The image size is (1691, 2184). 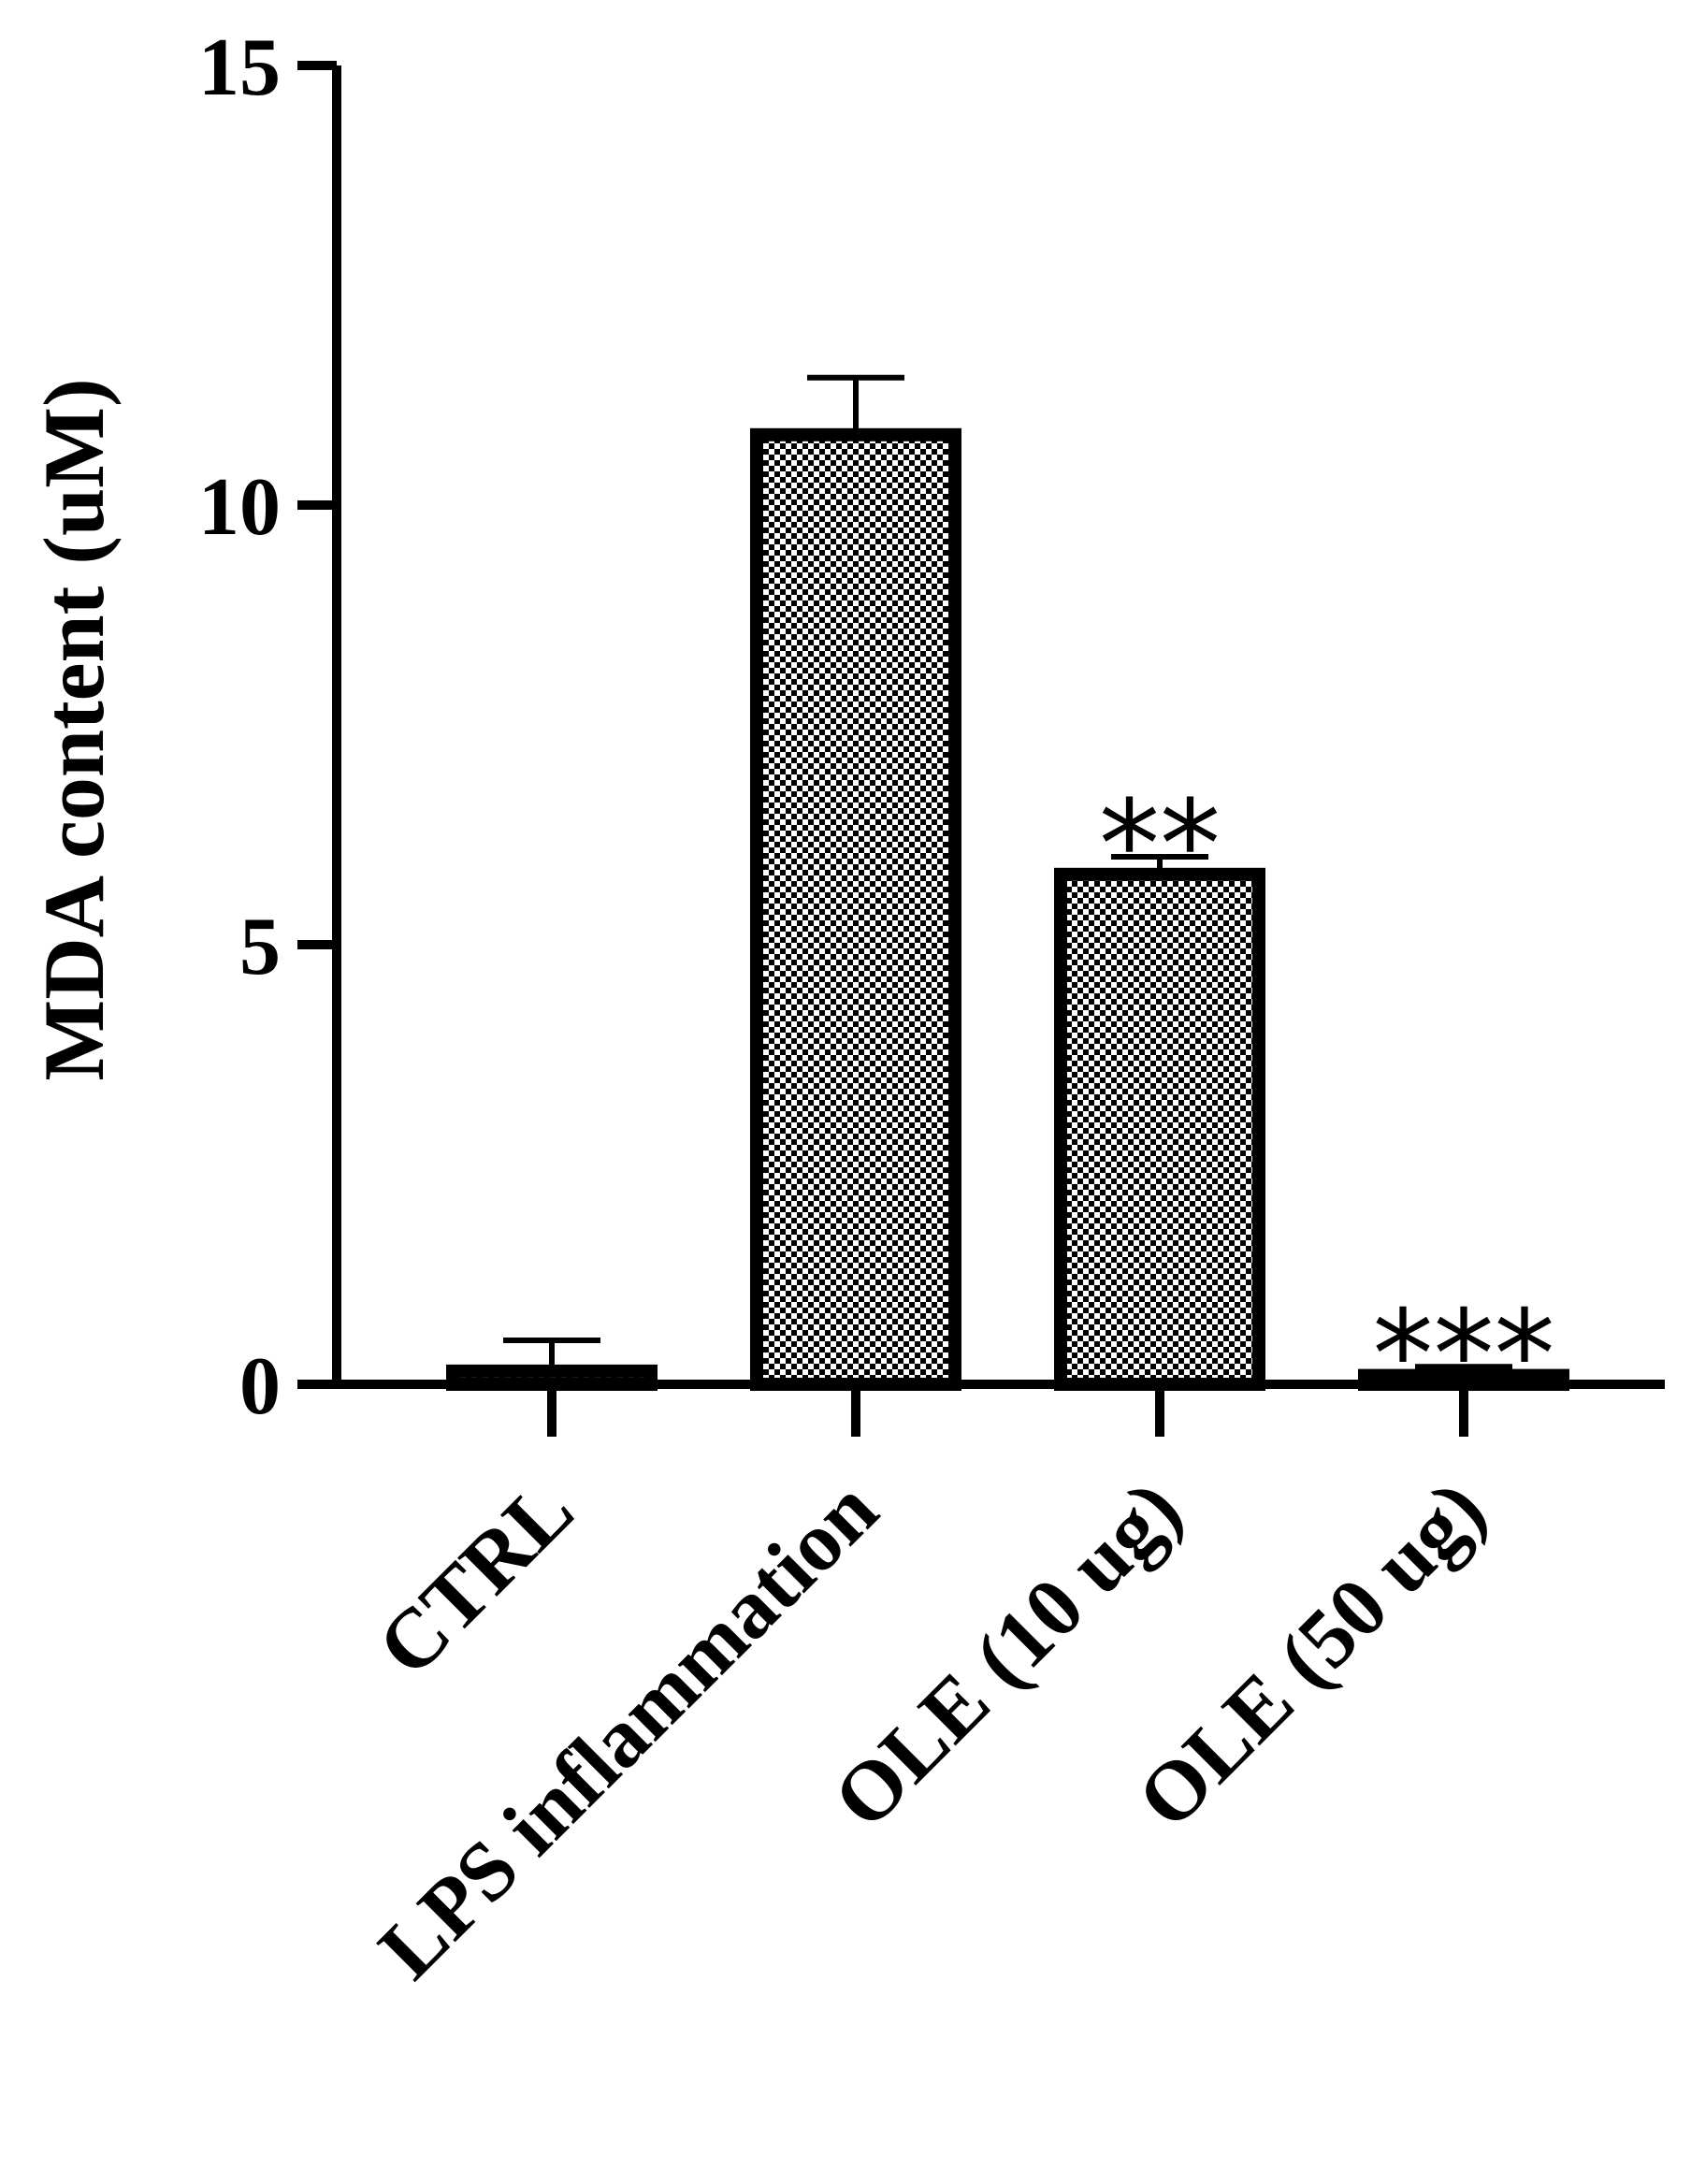 What do you see at coordinates (240, 507) in the screenshot?
I see `y-tick-label: 10` at bounding box center [240, 507].